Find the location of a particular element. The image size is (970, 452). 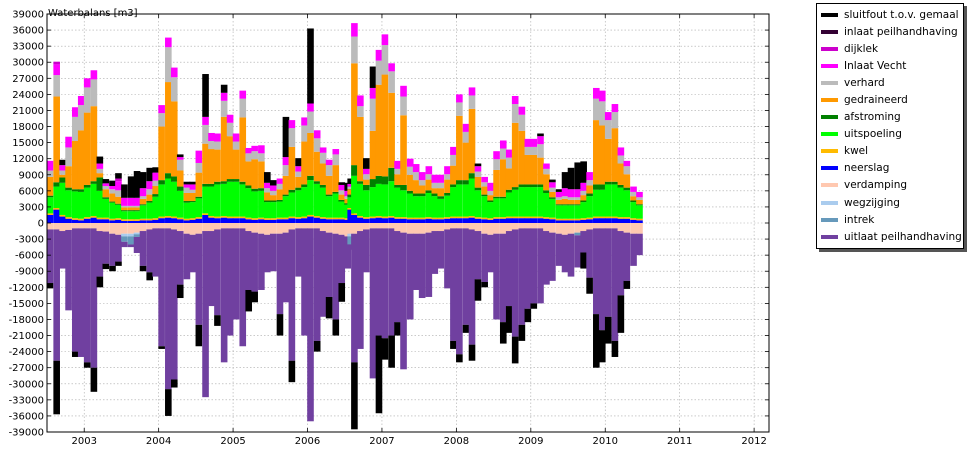

y-tick-label: 30000 is located at coordinates (28, 63).